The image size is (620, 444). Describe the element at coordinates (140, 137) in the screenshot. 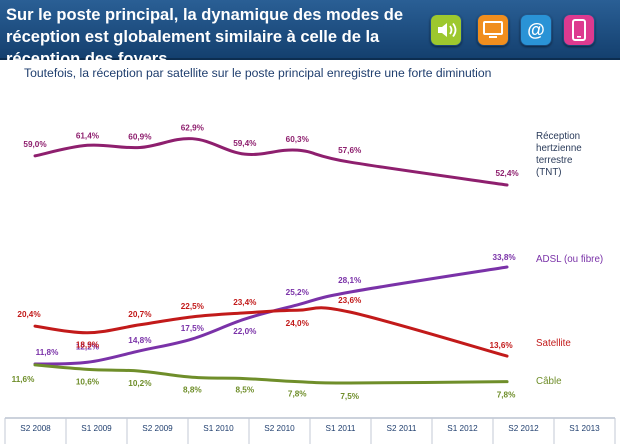

I see `data-label: 60,9%` at that location.